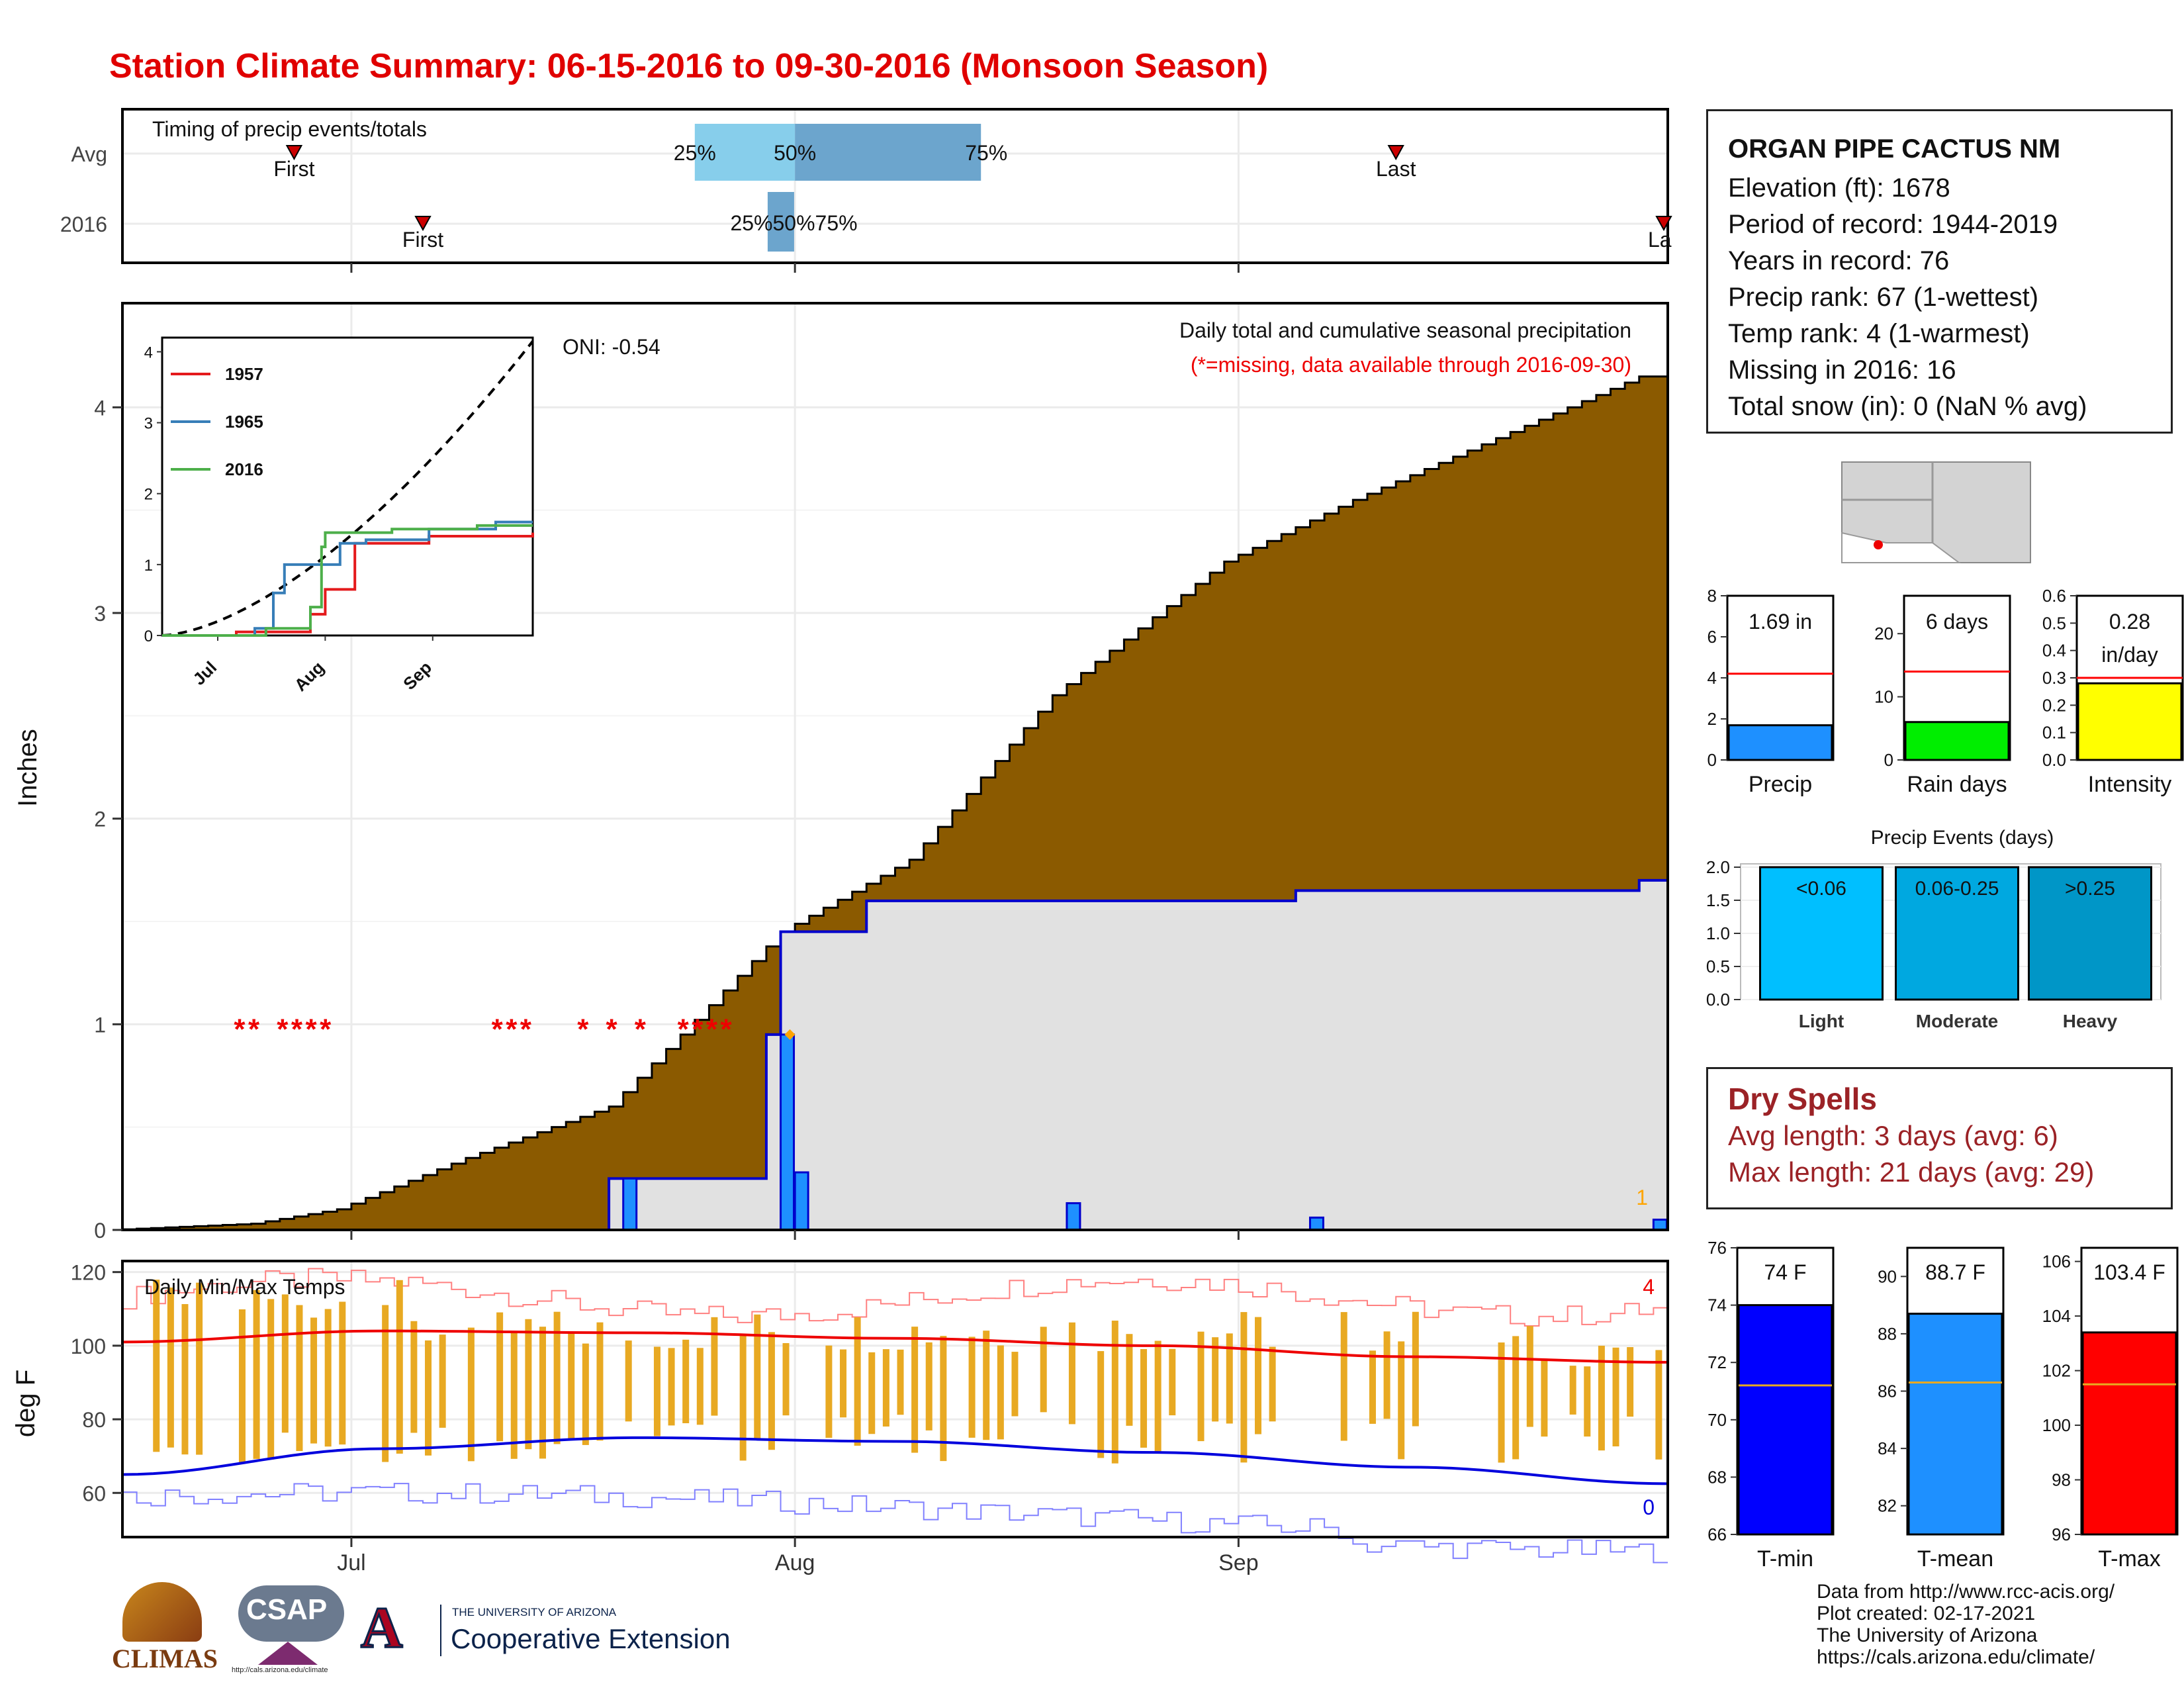 This screenshot has width=2184, height=1688. Describe the element at coordinates (244, 469) in the screenshot. I see `inset-legend-label: 2016` at that location.